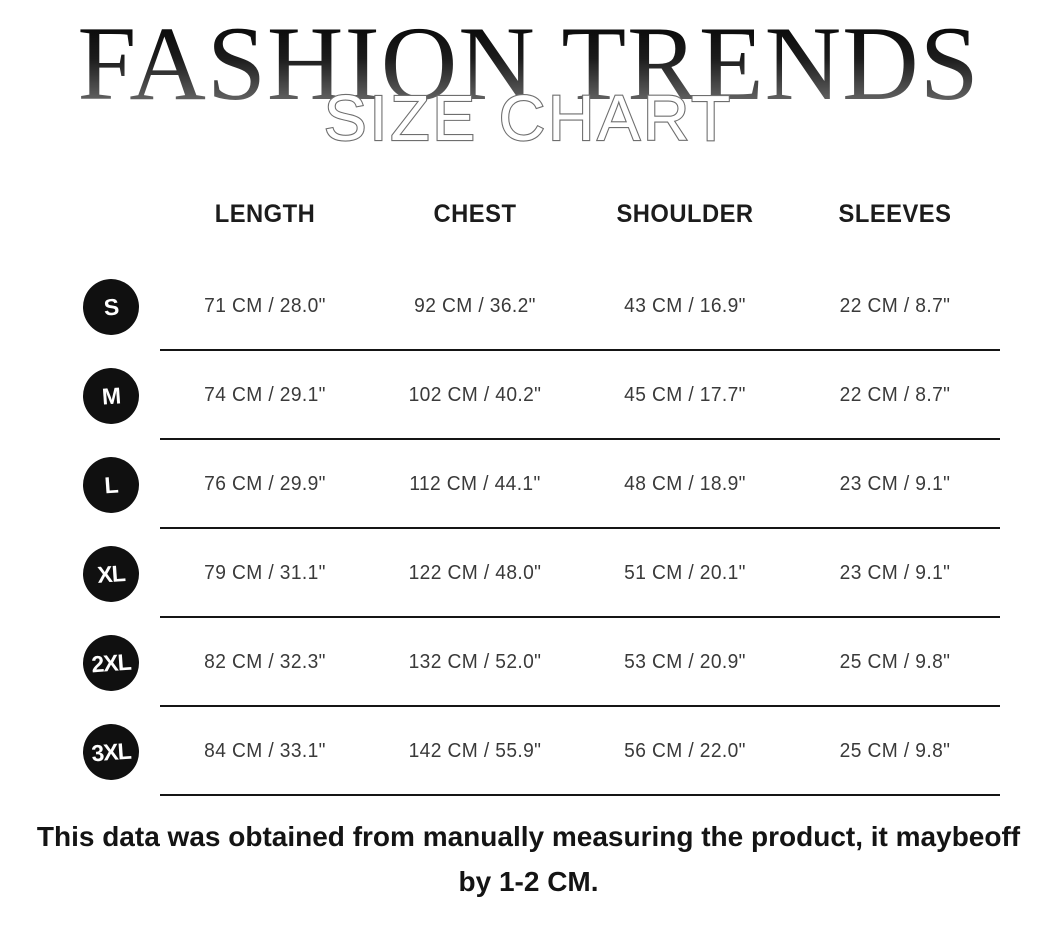 The height and width of the screenshot is (952, 1057). What do you see at coordinates (528, 64) in the screenshot?
I see `brand-title: FASHION TRENDS` at bounding box center [528, 64].